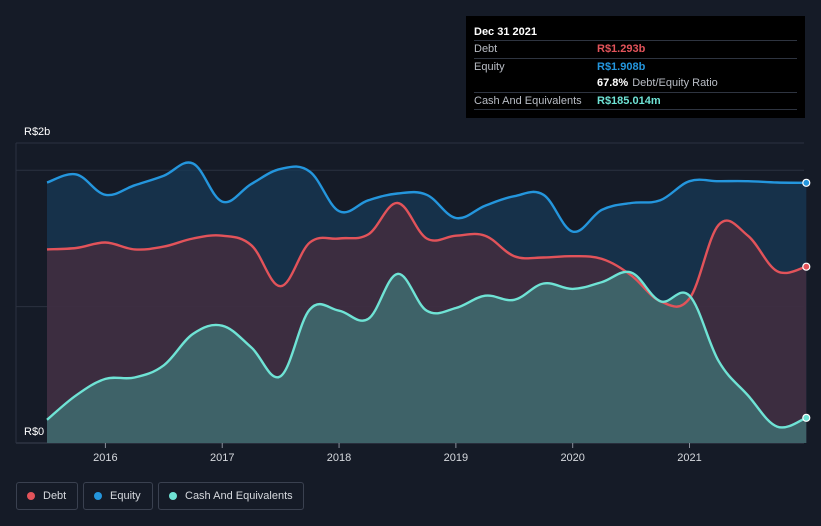  What do you see at coordinates (489, 66) in the screenshot?
I see `tooltip-equity-label: Equity` at bounding box center [489, 66].